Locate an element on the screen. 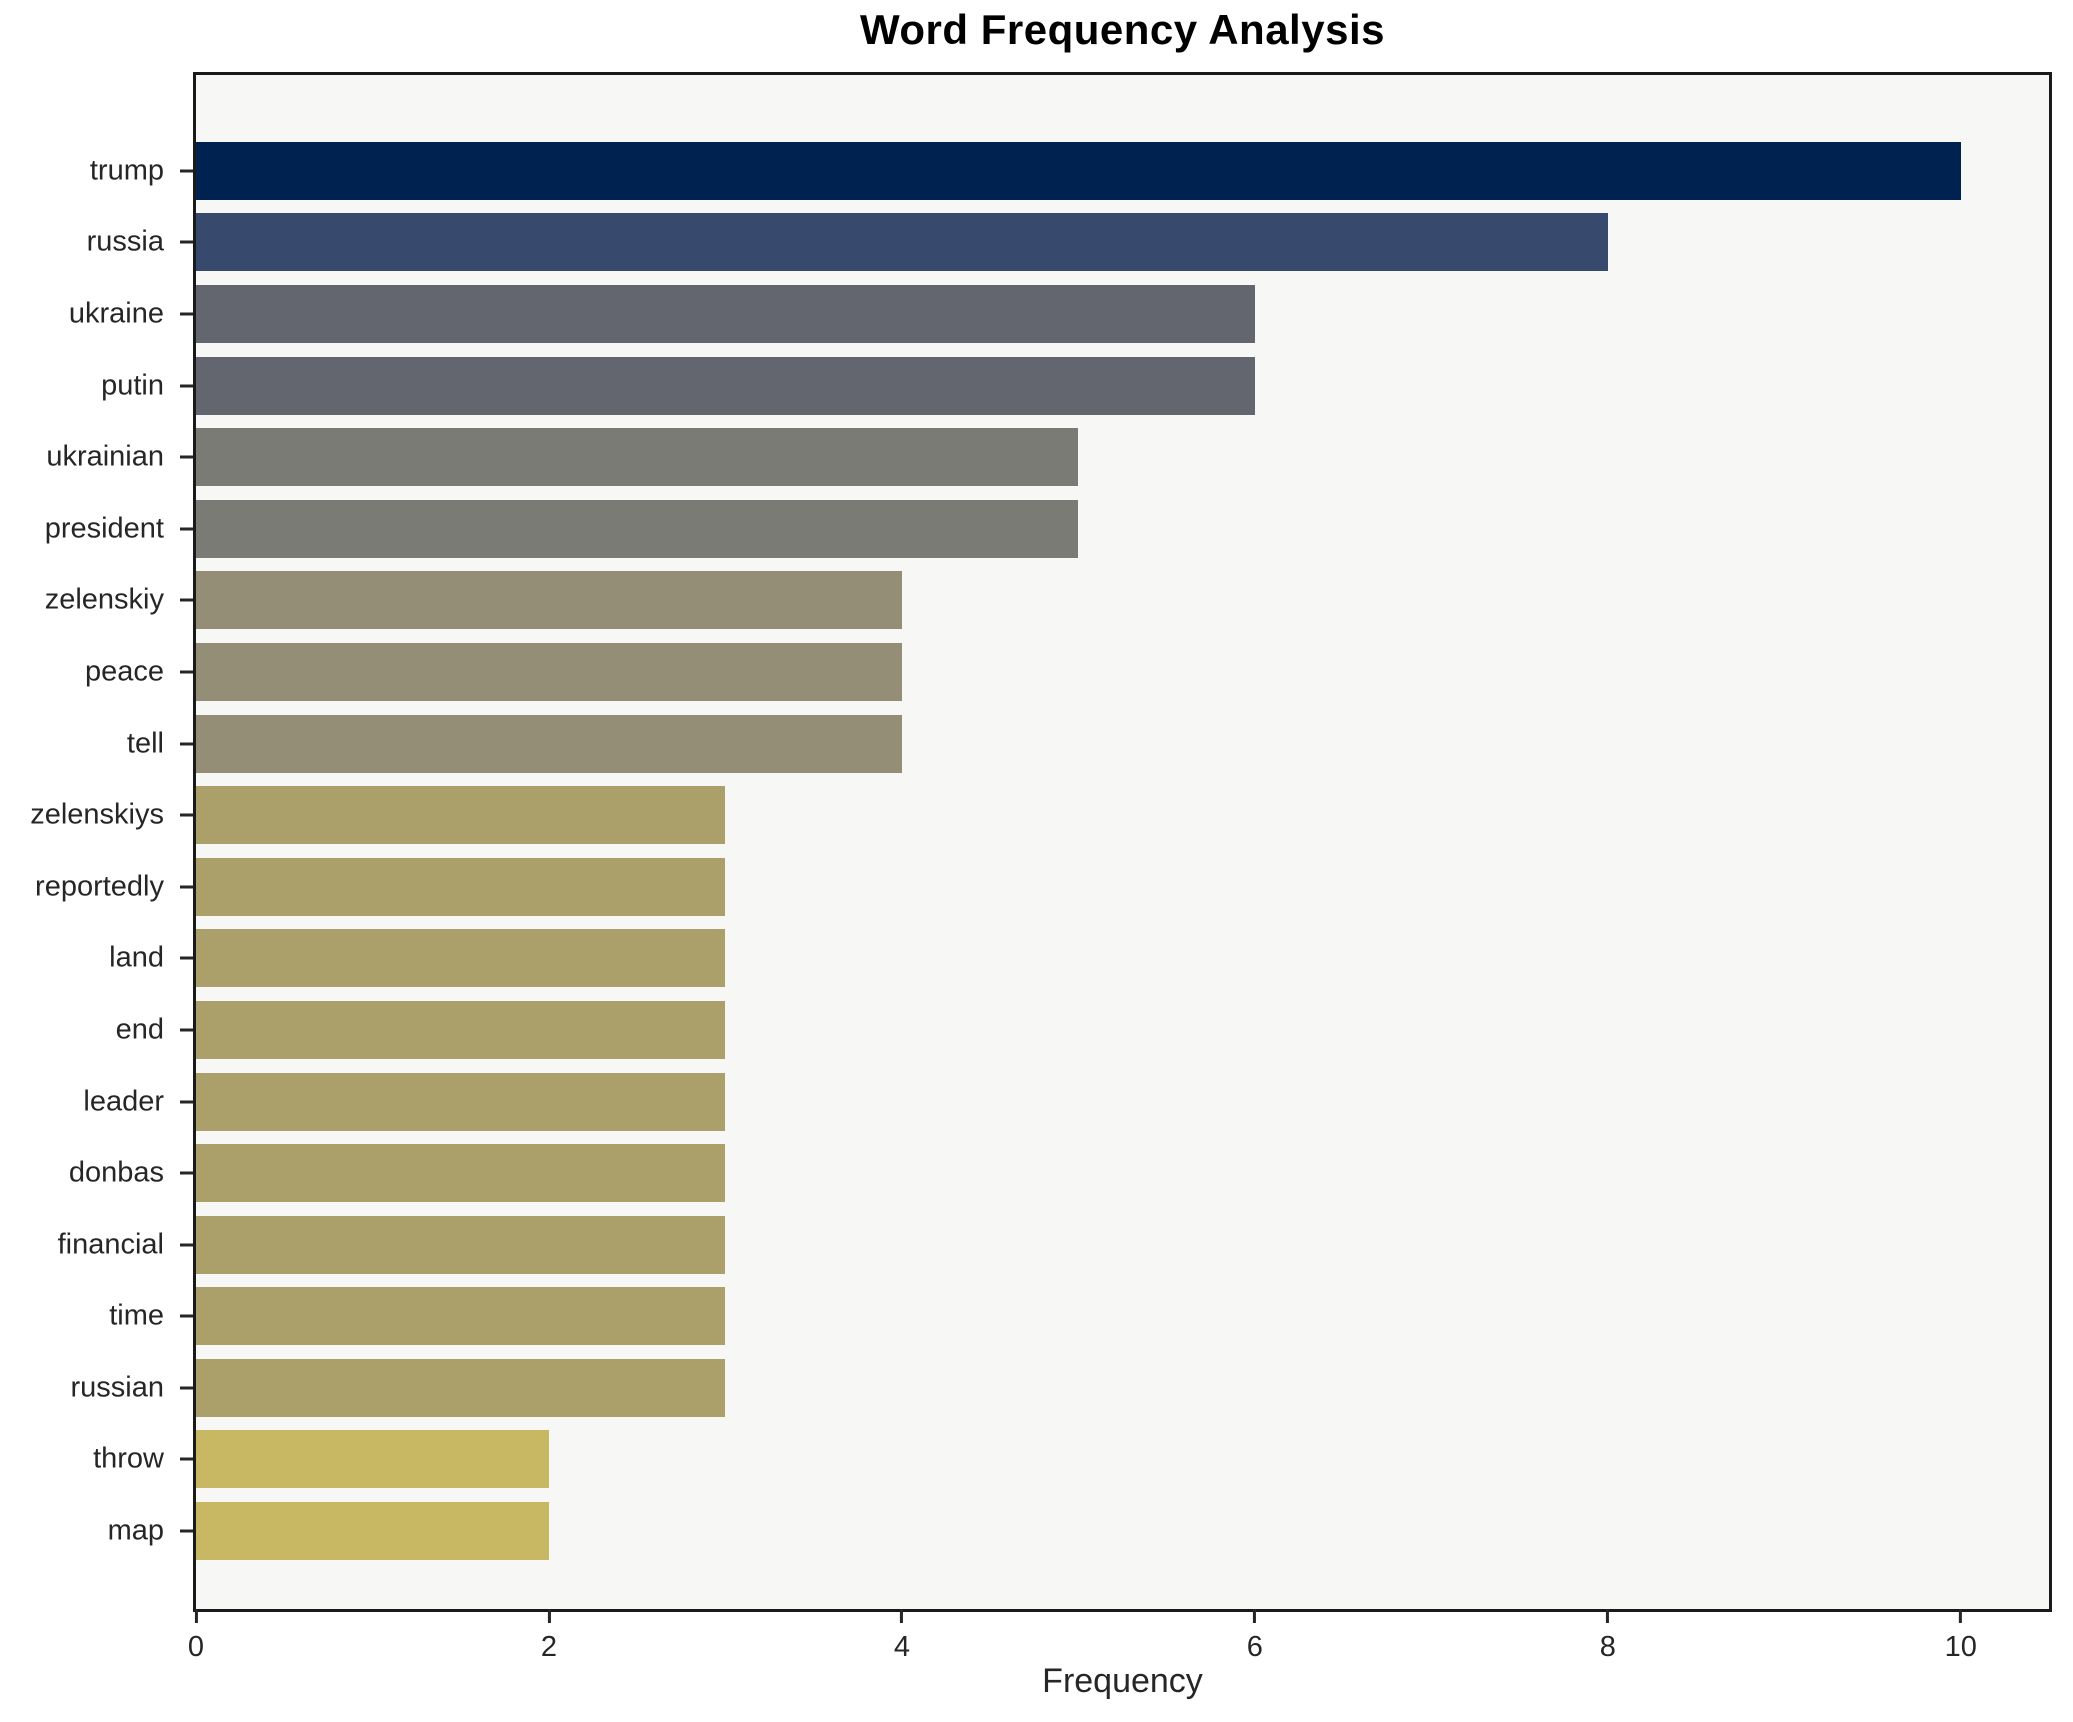  bar-row: reportedly is located at coordinates (1042, 887).